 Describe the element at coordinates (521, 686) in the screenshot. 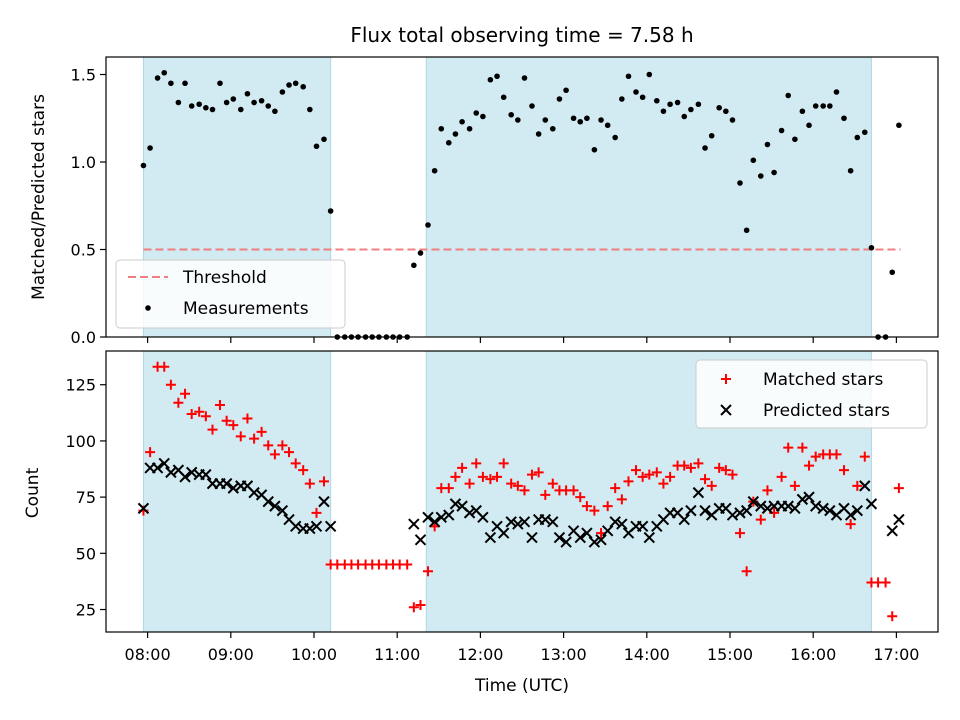

I see `x-axis-label: Time (UTC)` at that location.